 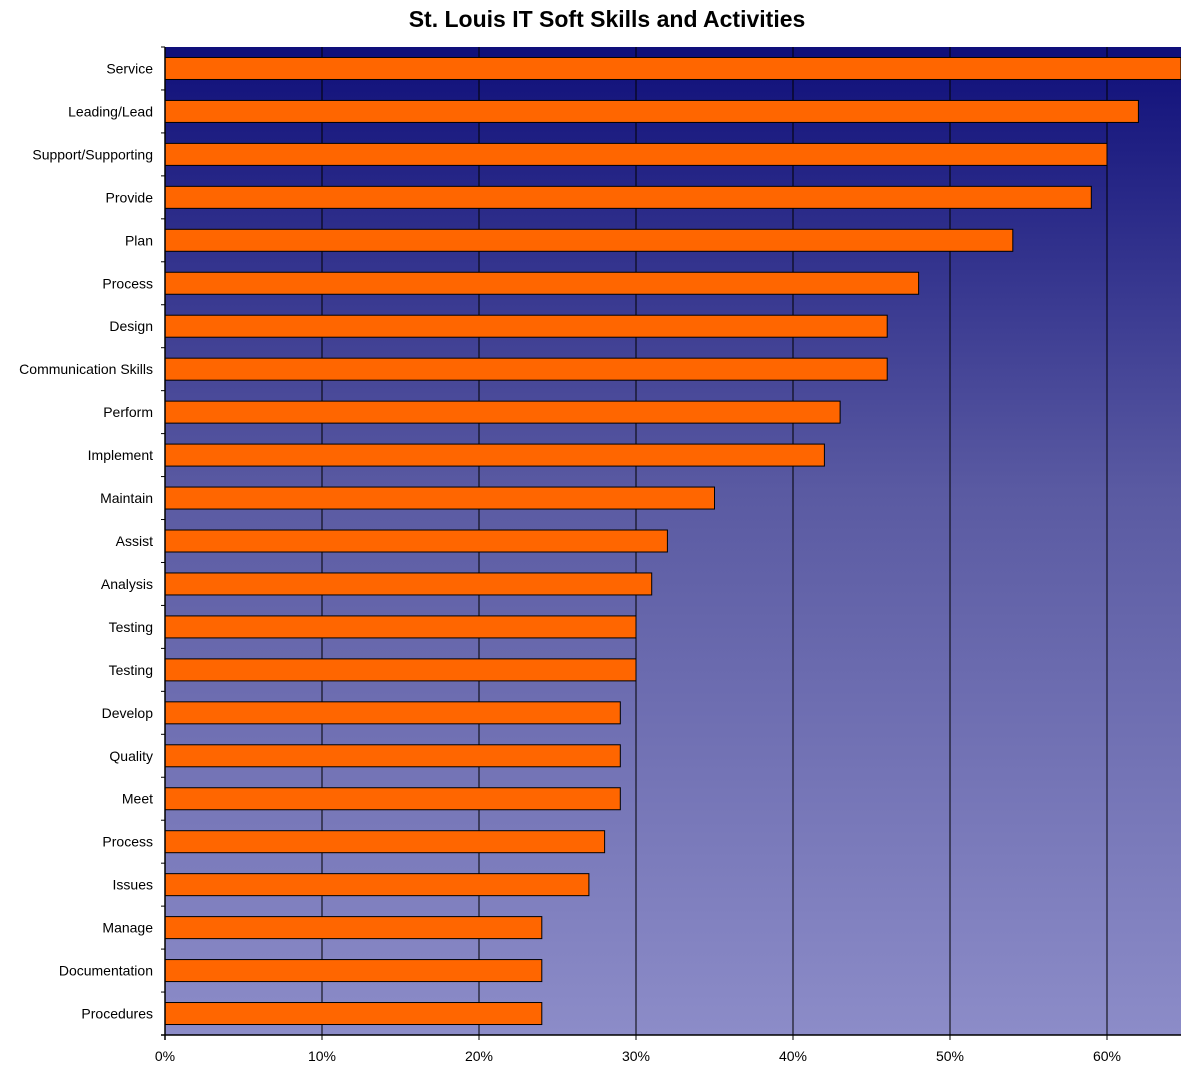 What do you see at coordinates (133, 885) in the screenshot?
I see `category-label: Issues` at bounding box center [133, 885].